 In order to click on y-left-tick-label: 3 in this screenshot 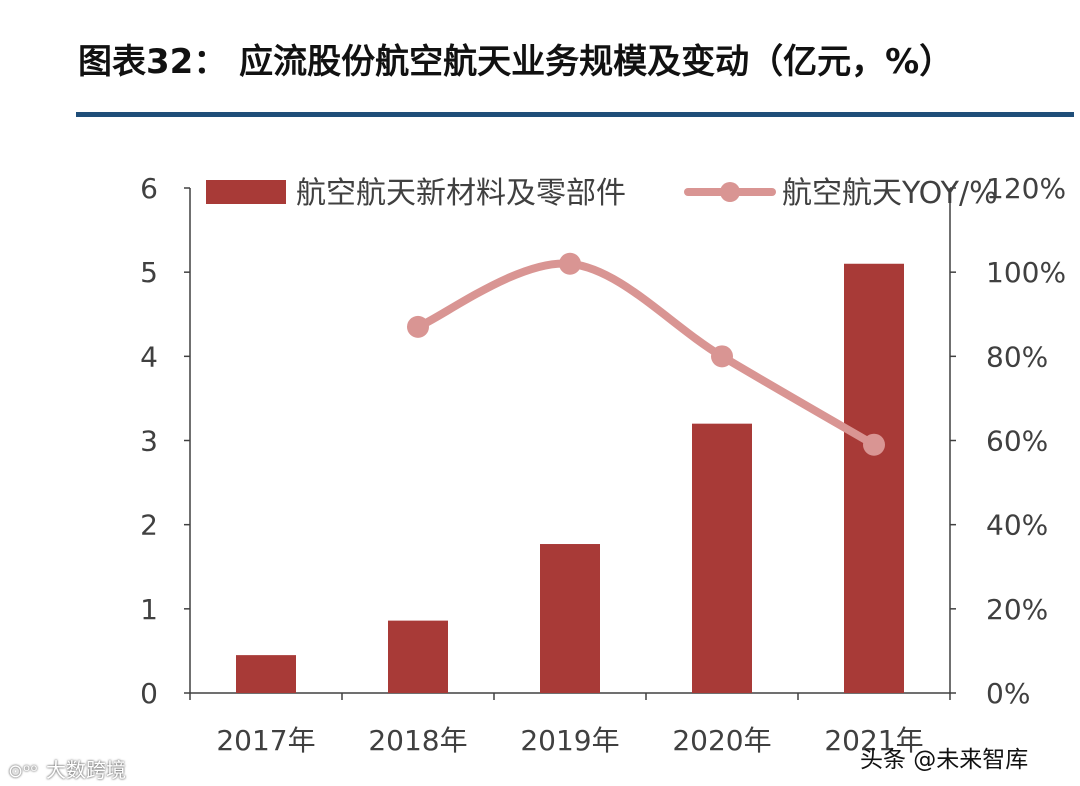, I will do `click(149, 441)`.